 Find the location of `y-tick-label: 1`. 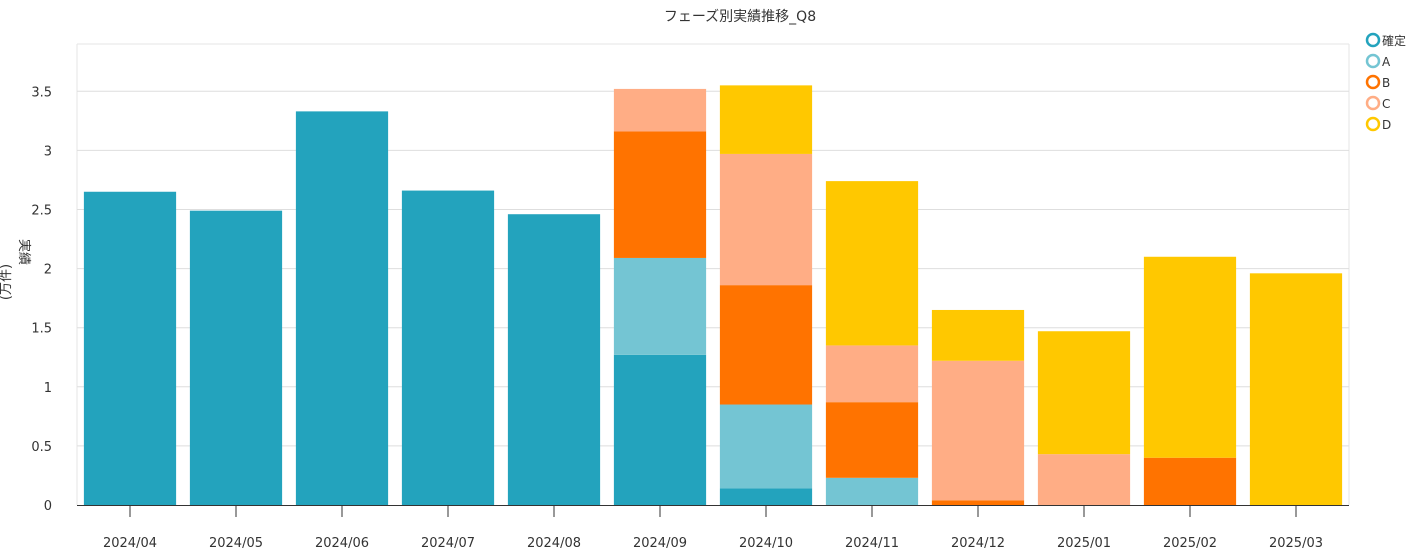

y-tick-label: 1 is located at coordinates (48, 388).